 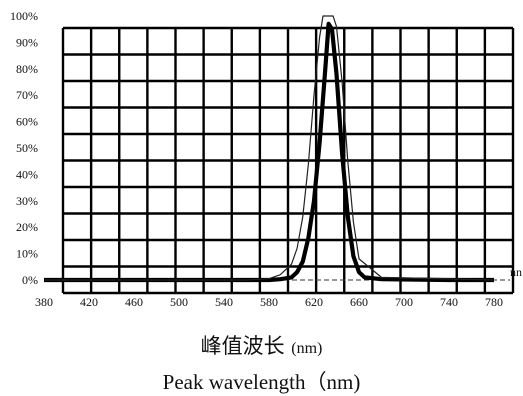 I want to click on y-tick-label: 20%, so click(x=27, y=227).